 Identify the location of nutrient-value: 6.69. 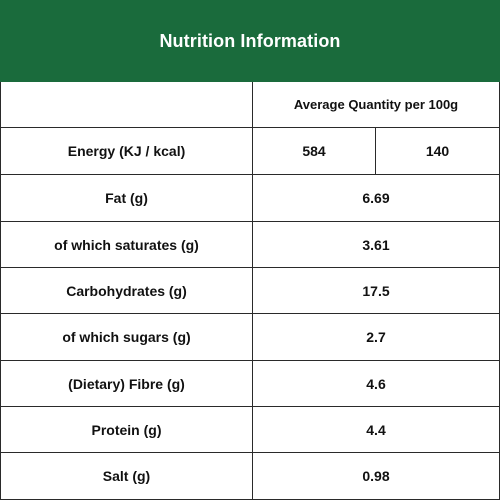
(376, 198).